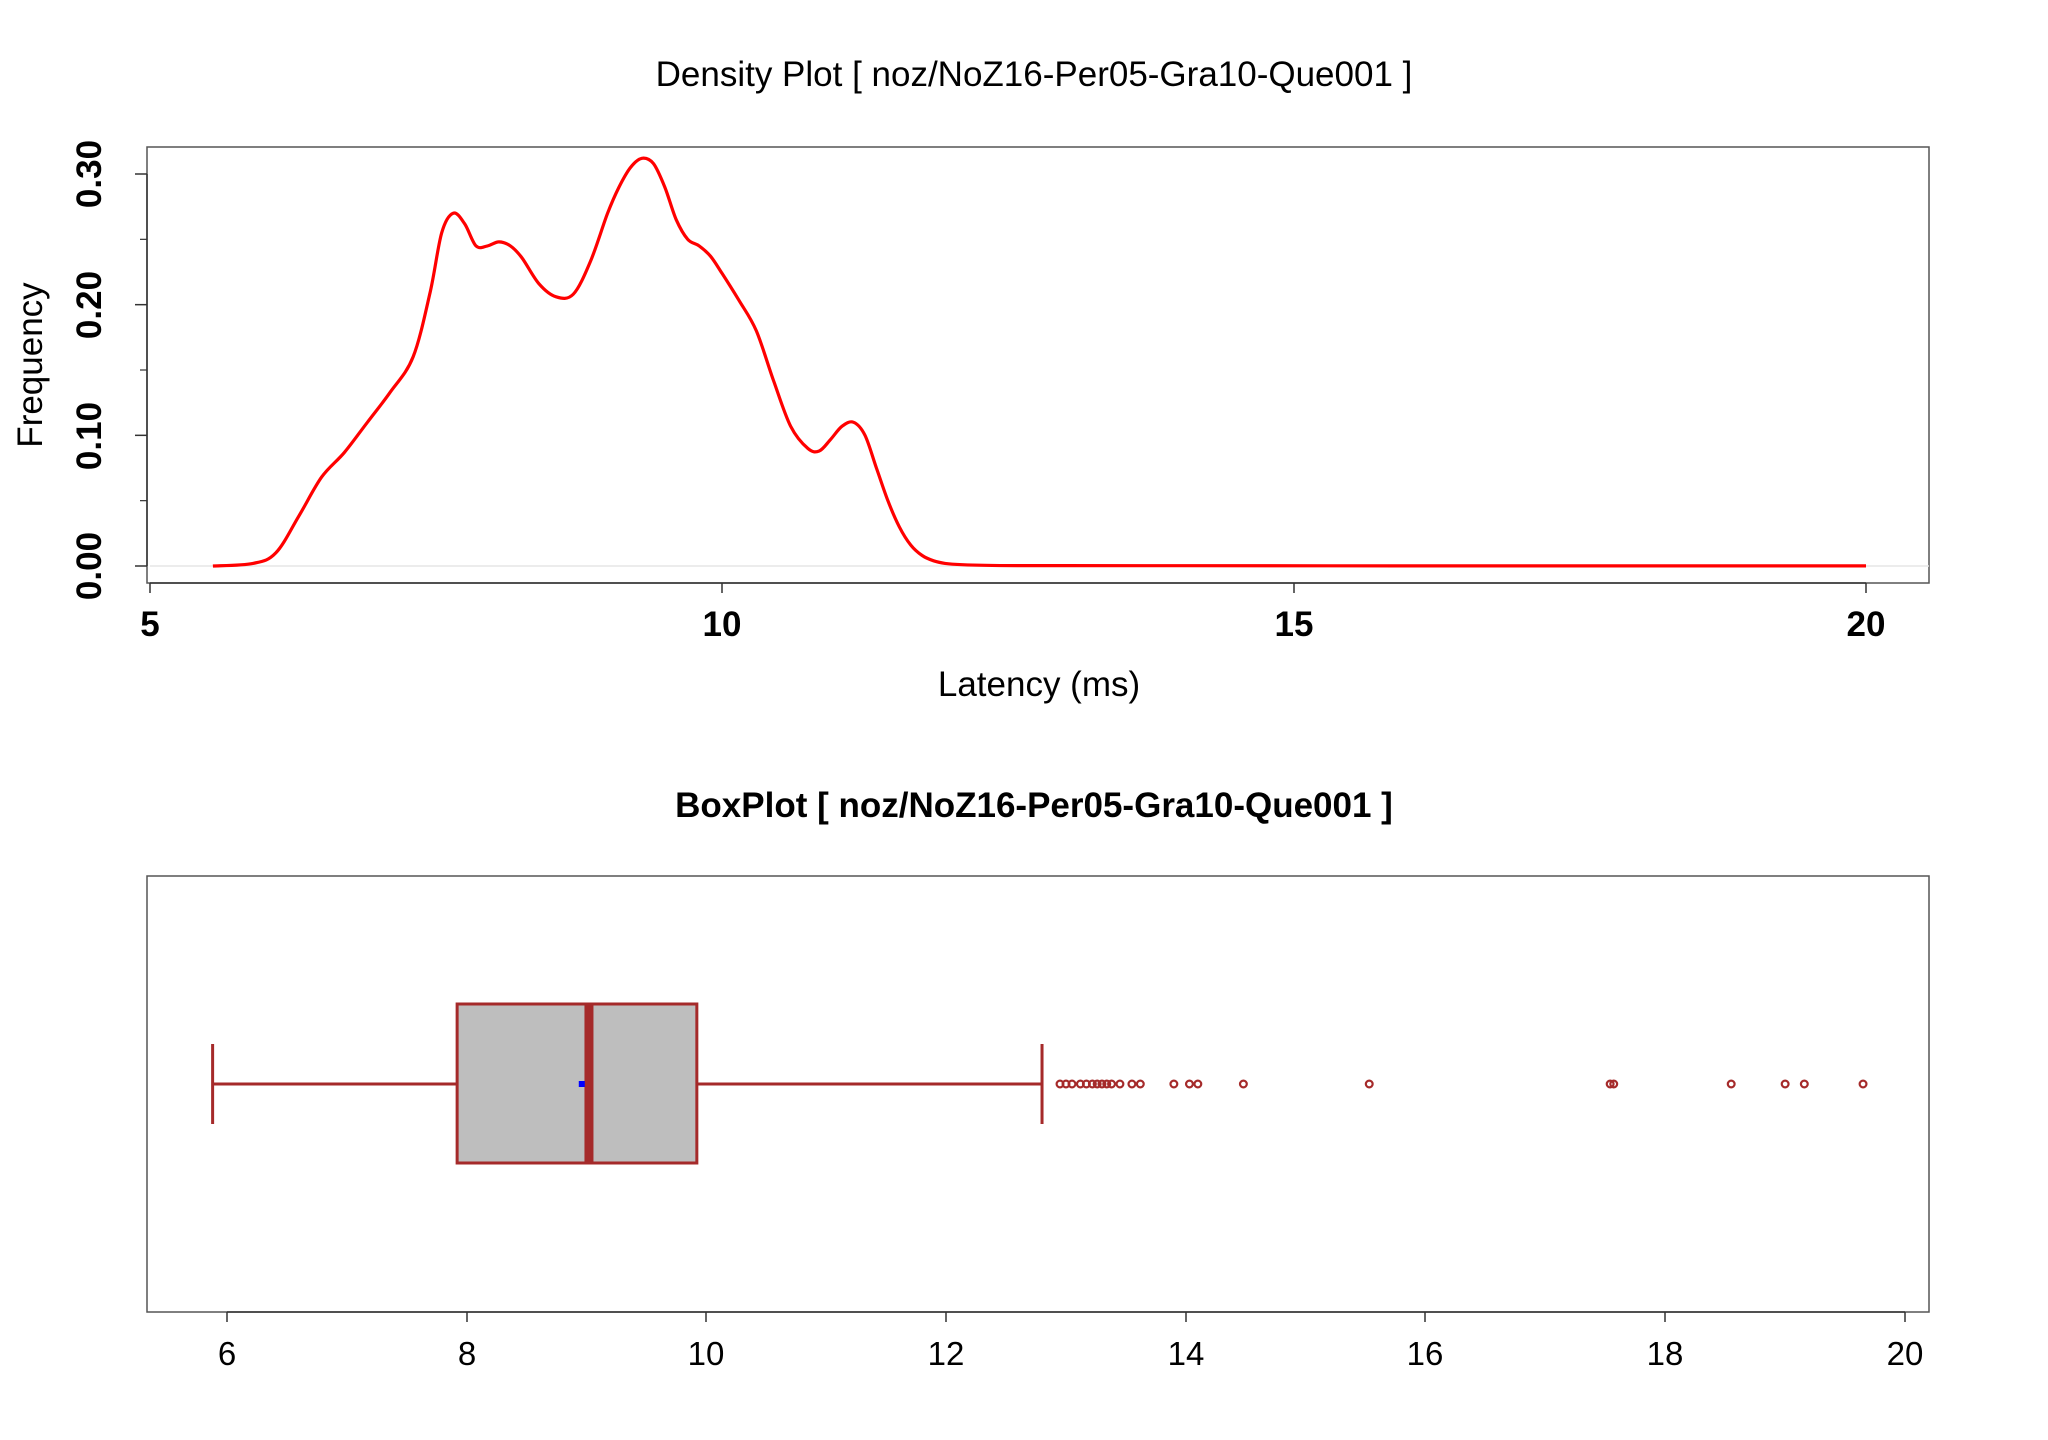 This screenshot has height=1440, width=2048. Describe the element at coordinates (1866, 624) in the screenshot. I see `density-x-tick-label: 20` at that location.